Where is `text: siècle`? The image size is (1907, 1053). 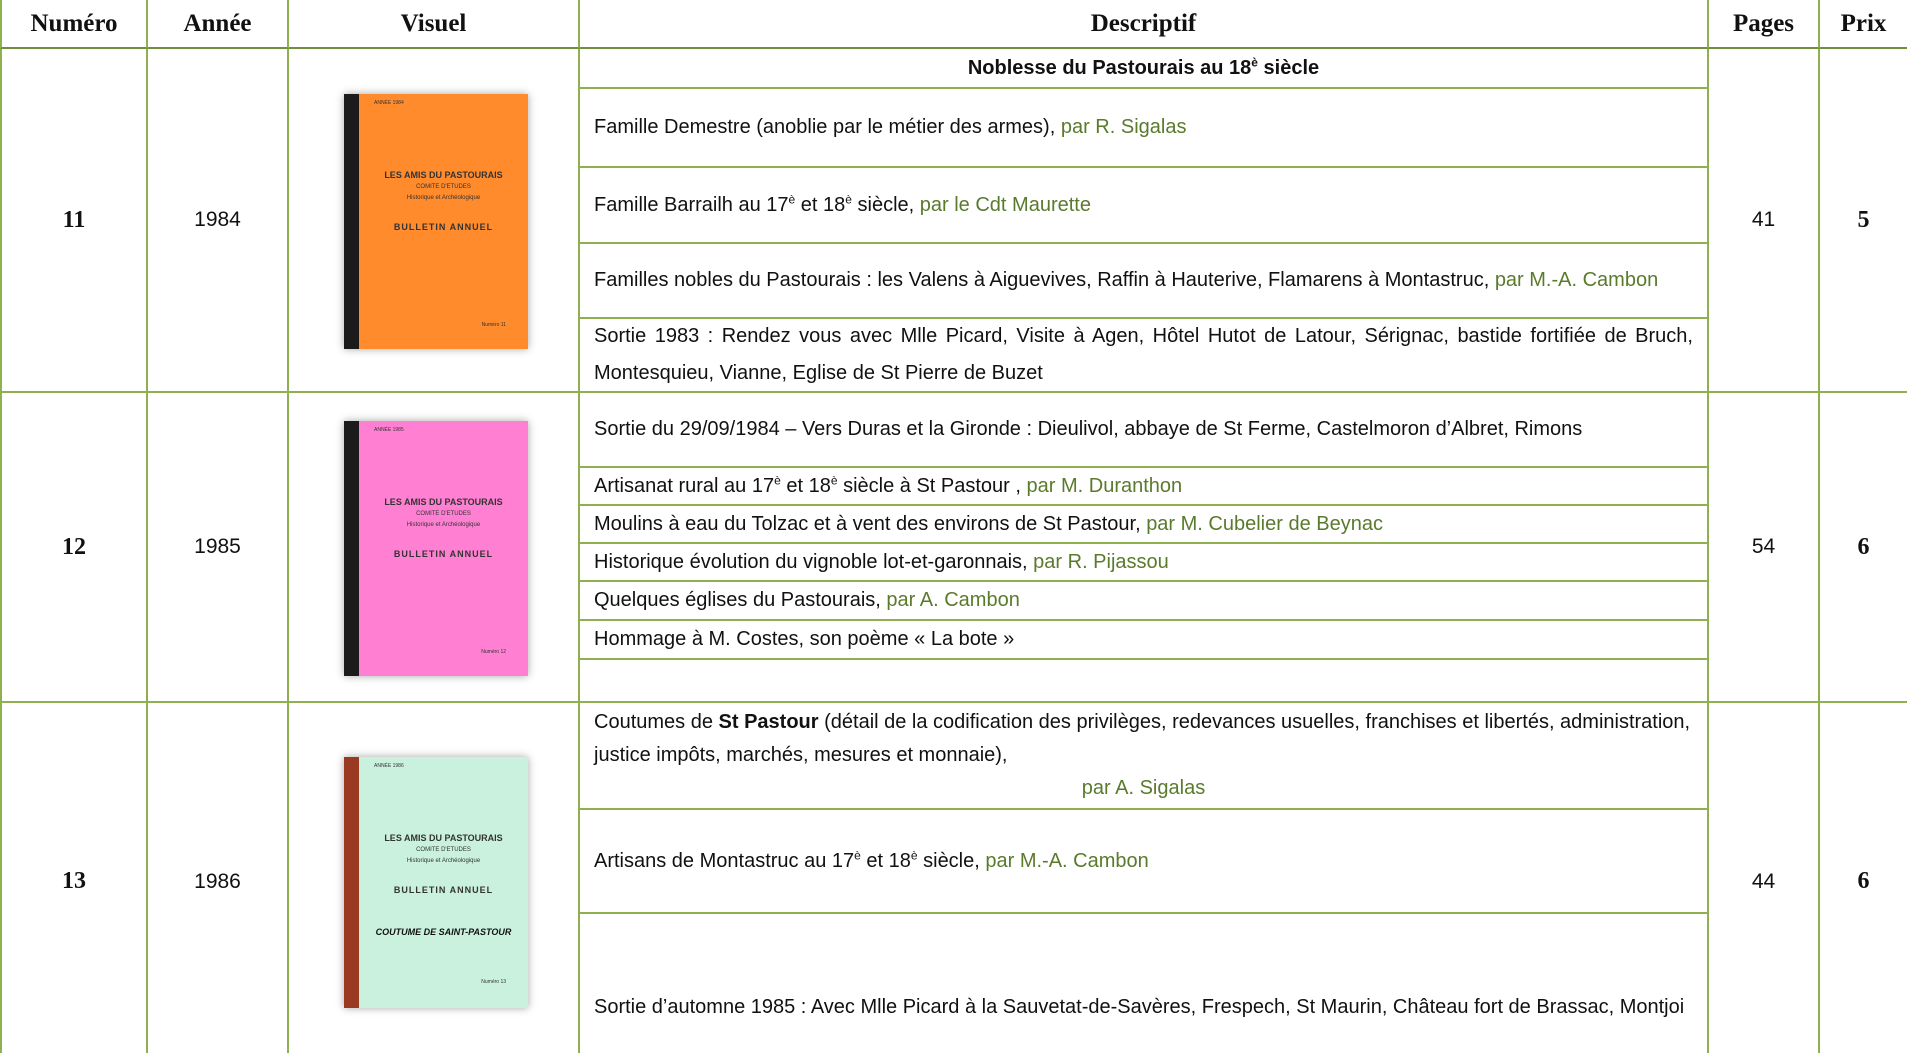
text: siècle is located at coordinates (1288, 67).